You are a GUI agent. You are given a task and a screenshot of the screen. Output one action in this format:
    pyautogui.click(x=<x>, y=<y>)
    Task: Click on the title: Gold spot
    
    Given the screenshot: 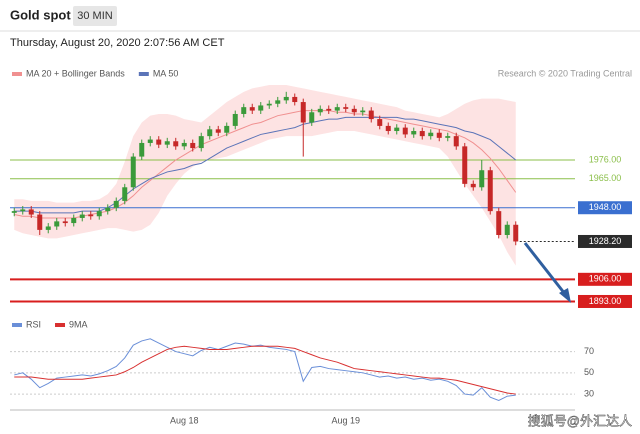 What is the action you would take?
    pyautogui.click(x=40, y=14)
    